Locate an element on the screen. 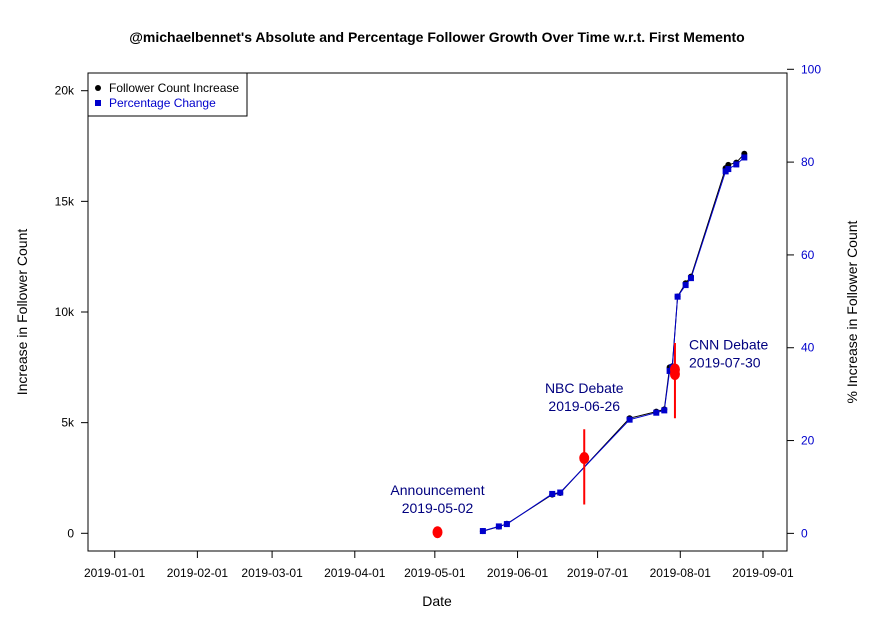 Image resolution: width=875 pixels, height=630 pixels. y-left-tick-label-0: 0 is located at coordinates (70, 533).